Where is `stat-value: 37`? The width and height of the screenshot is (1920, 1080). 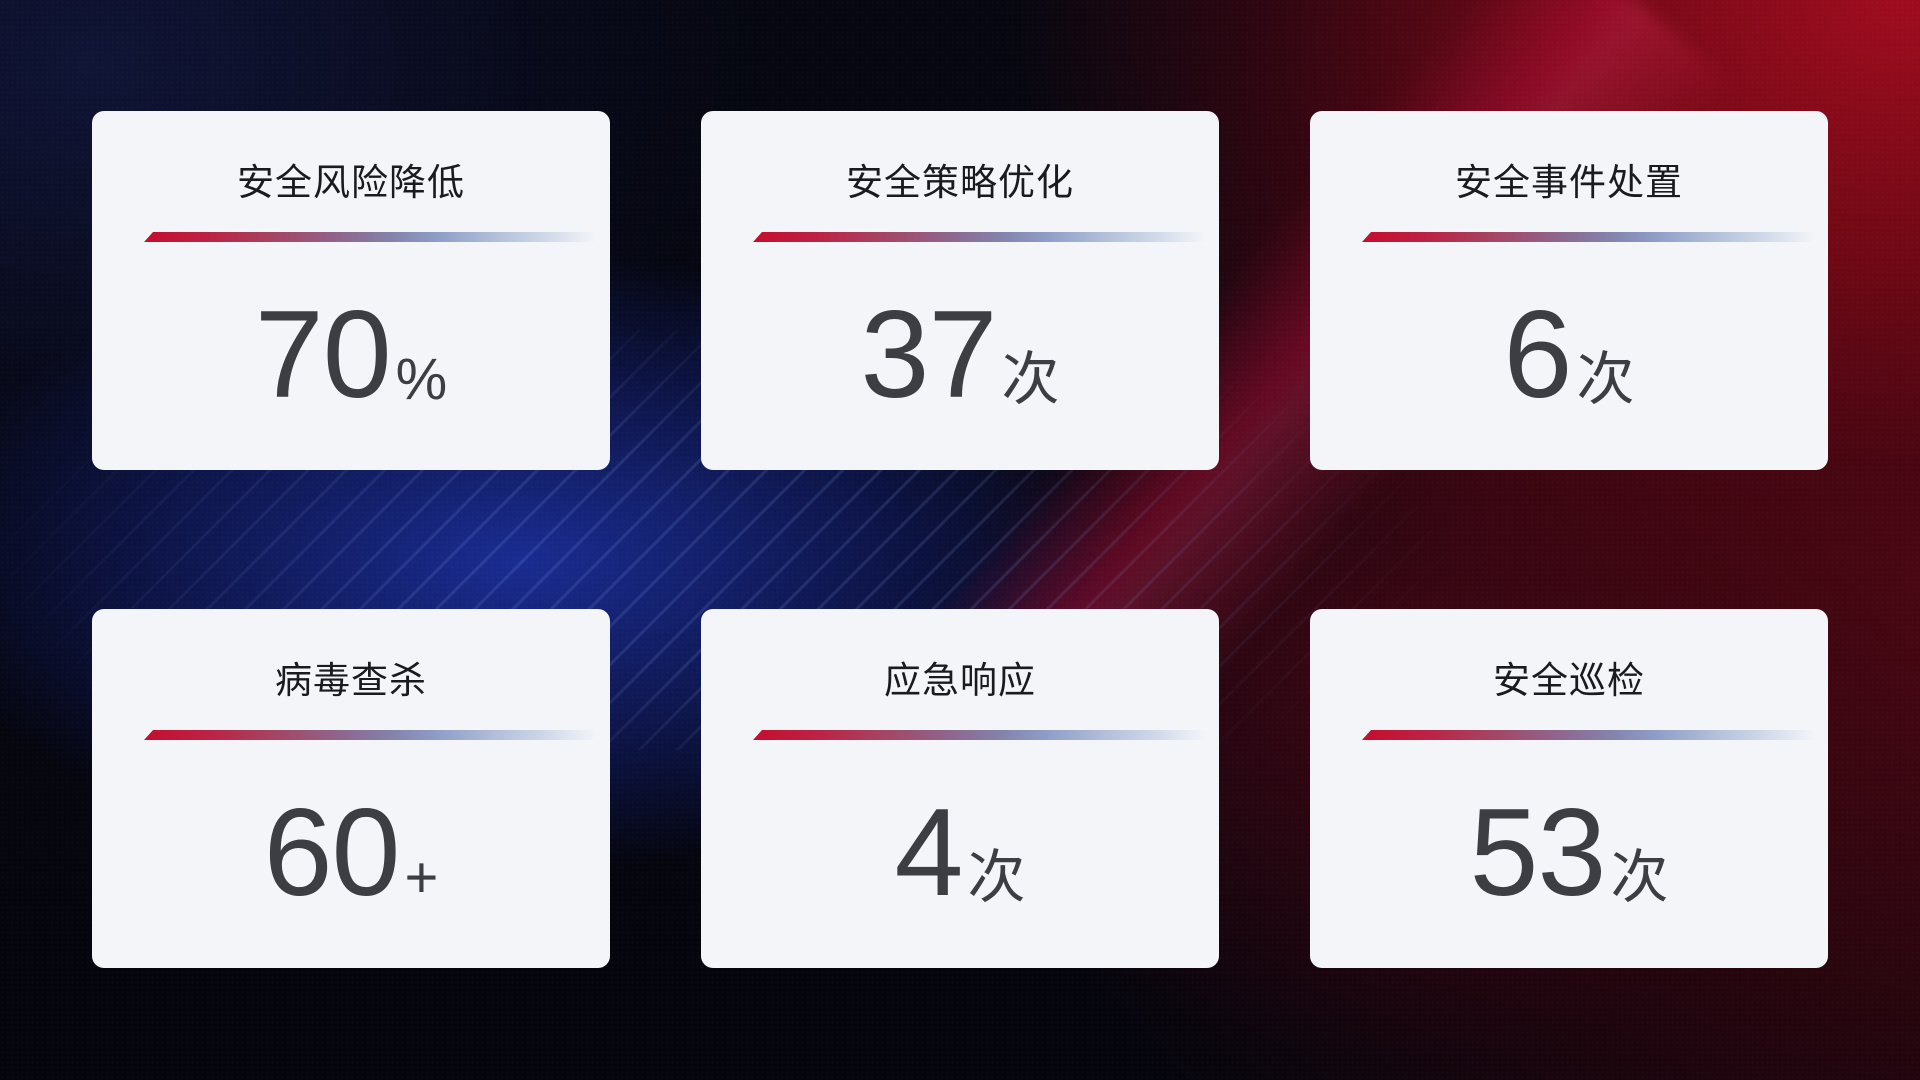
stat-value: 37 is located at coordinates (929, 355).